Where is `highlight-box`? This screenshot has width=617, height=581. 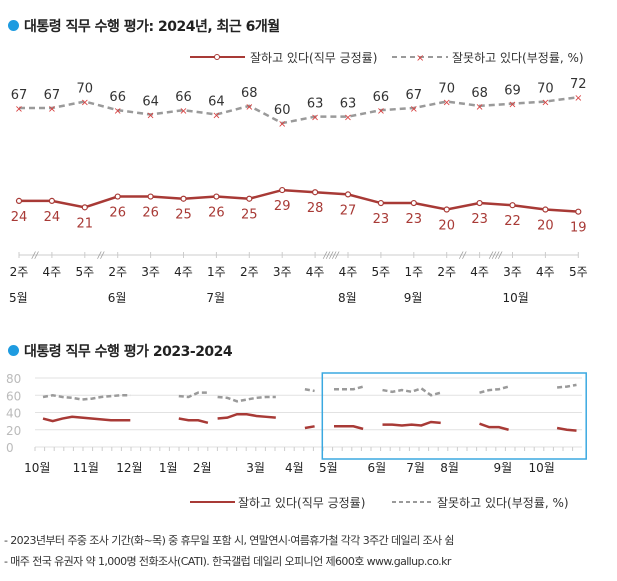 highlight-box is located at coordinates (454, 416).